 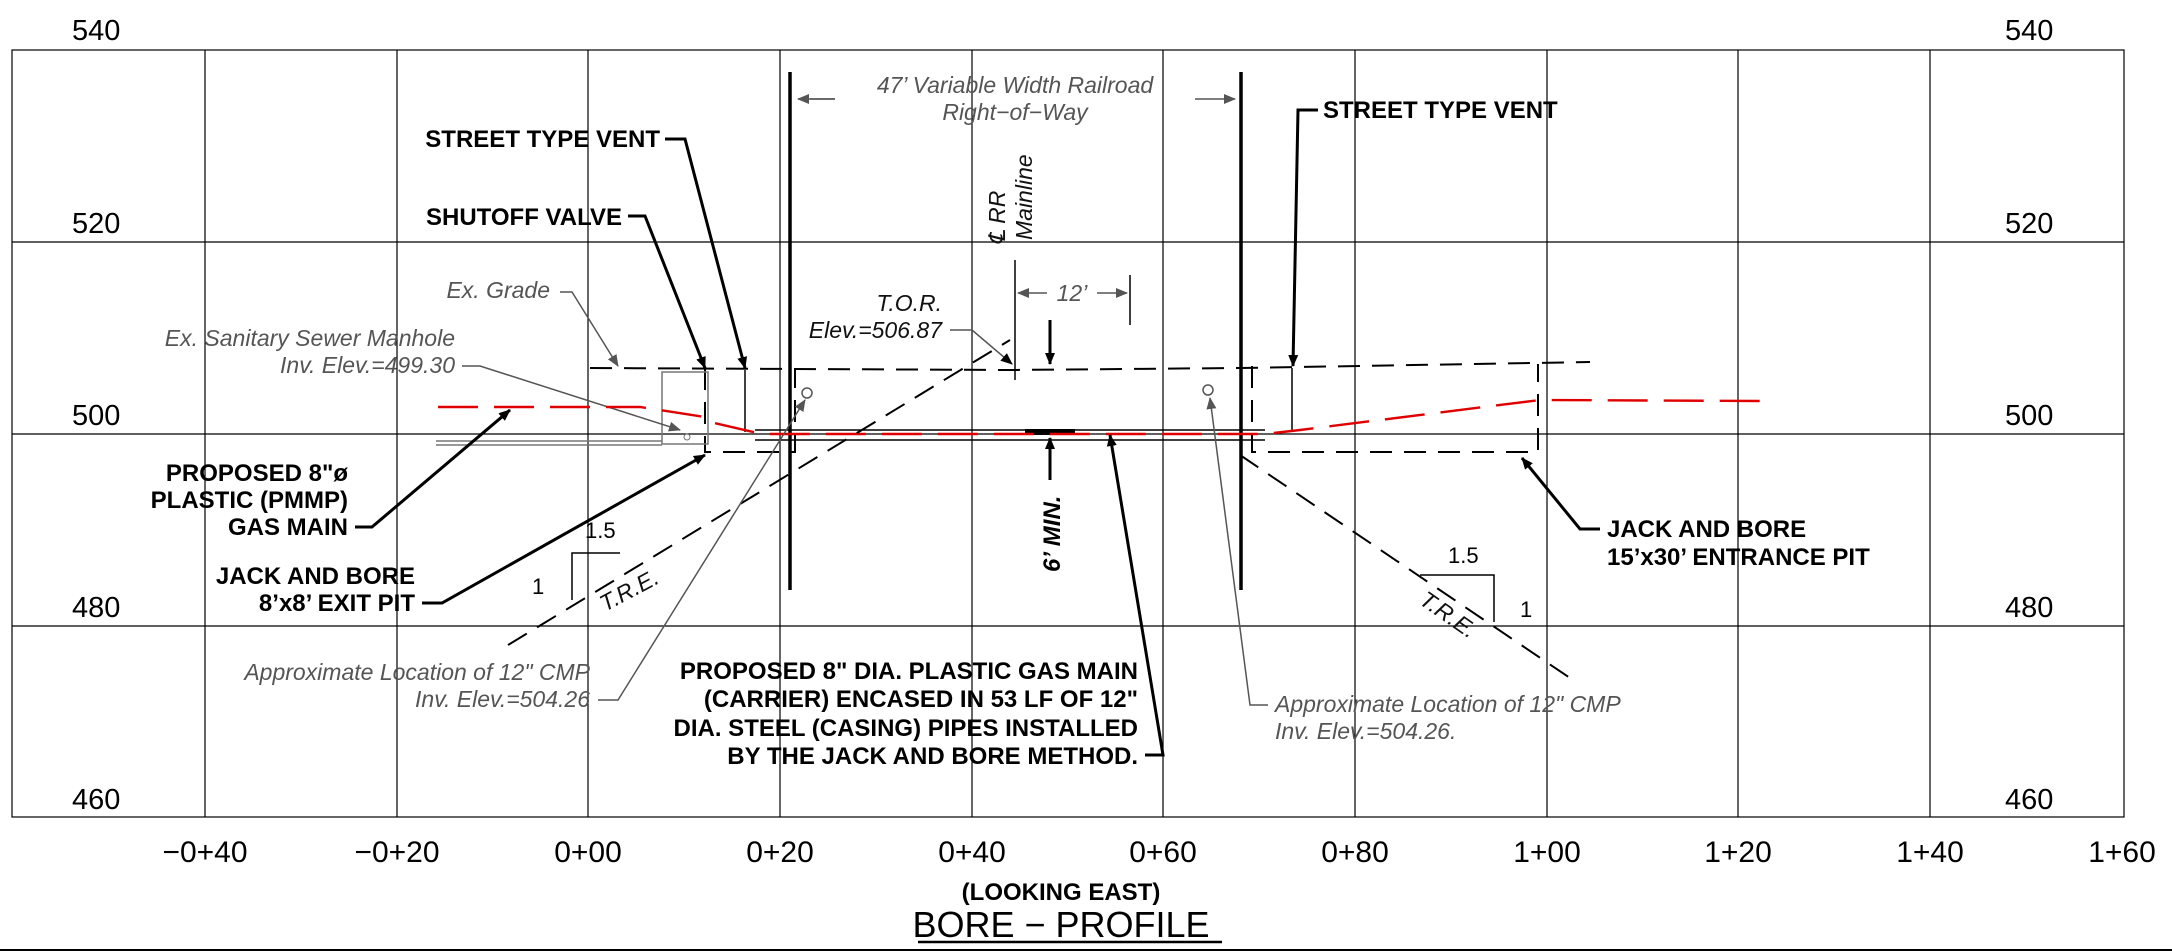 I want to click on ex-grade-label: Ex. Grade, so click(x=498, y=290).